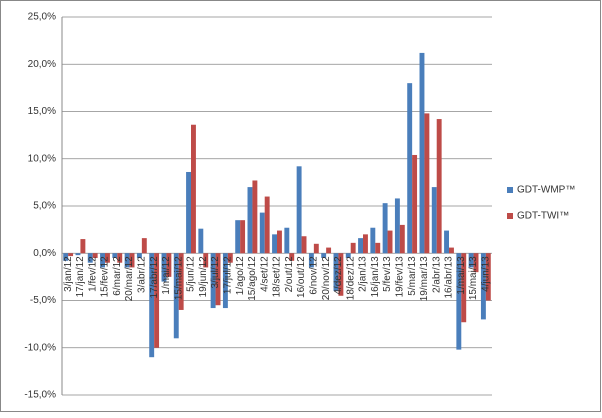 The image size is (602, 418). What do you see at coordinates (264, 274) in the screenshot?
I see `x-tick-label: 4/set/12` at bounding box center [264, 274].